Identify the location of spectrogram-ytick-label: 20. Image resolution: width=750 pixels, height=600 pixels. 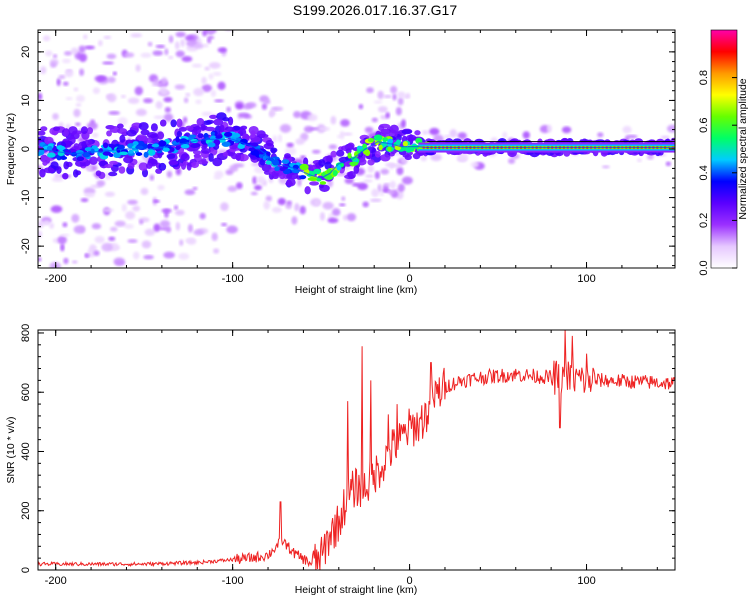
(26, 52).